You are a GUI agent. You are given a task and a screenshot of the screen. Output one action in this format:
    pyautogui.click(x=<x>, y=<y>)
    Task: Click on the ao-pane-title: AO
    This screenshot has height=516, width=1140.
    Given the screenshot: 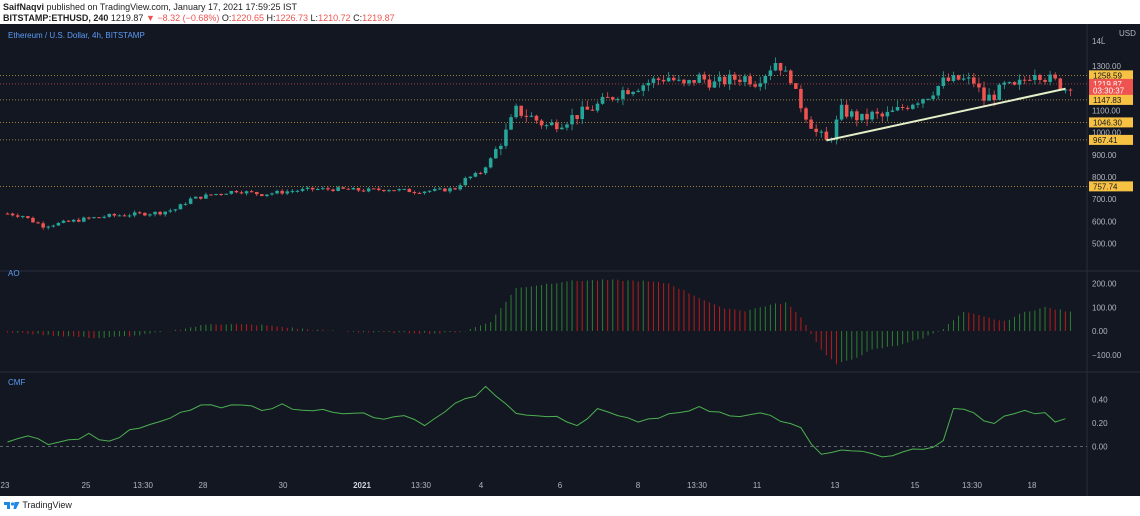 What is the action you would take?
    pyautogui.click(x=14, y=273)
    